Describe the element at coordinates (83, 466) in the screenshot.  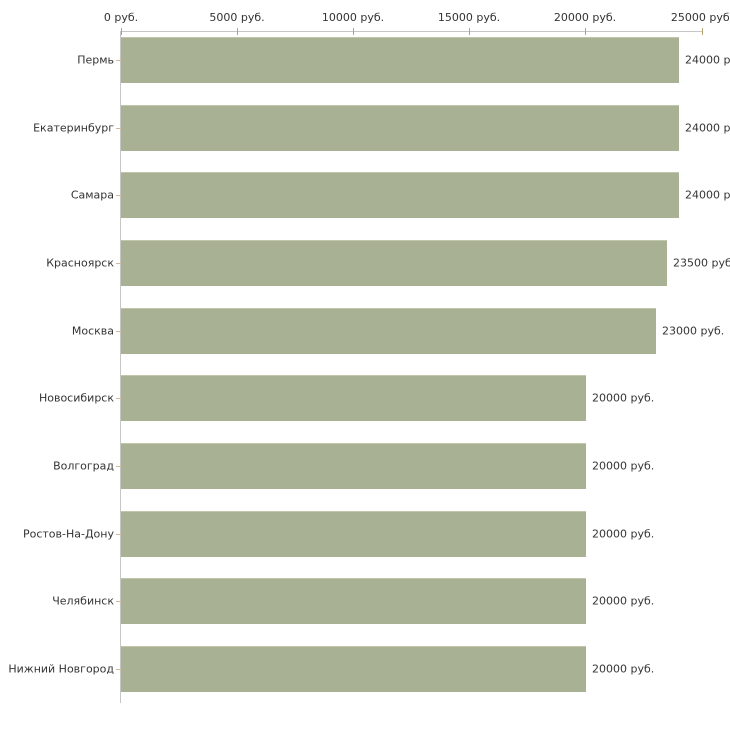
I see `category-label: Волгоград` at that location.